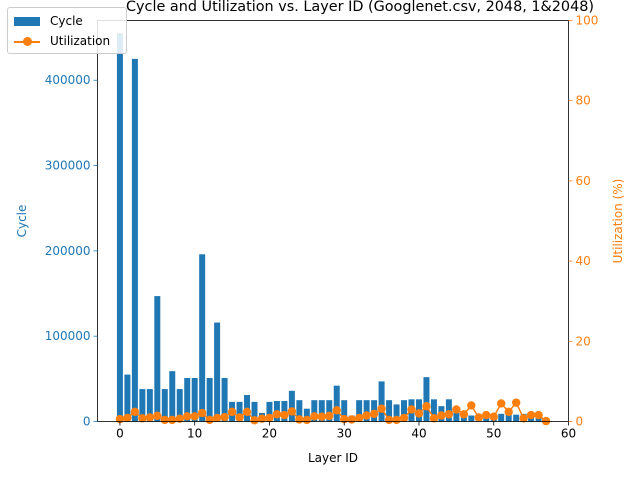 This screenshot has width=640, height=480. I want to click on right-tick-label-20: 20, so click(583, 341).